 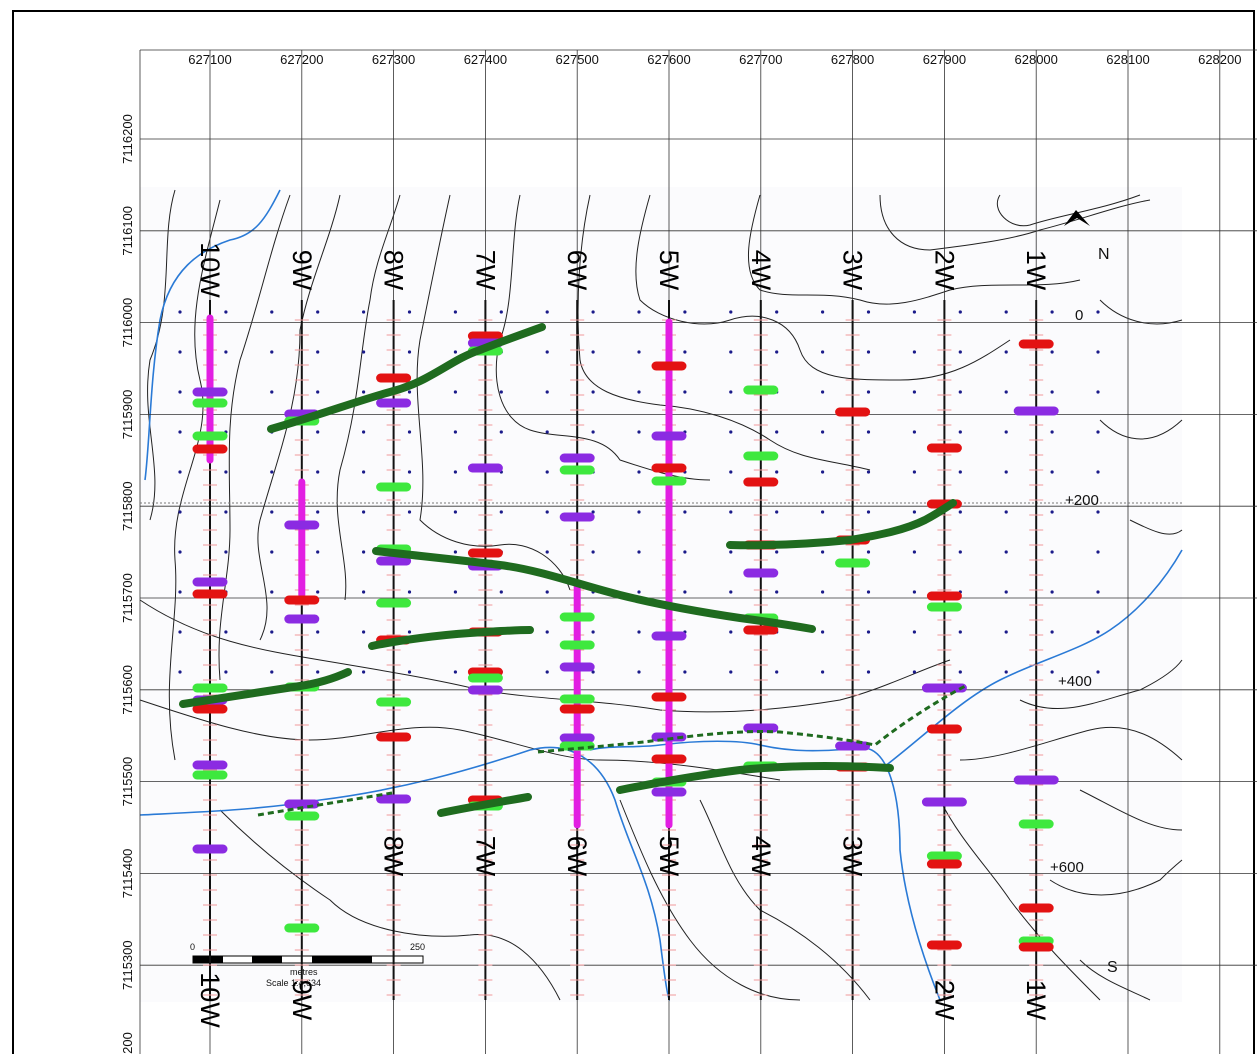 I want to click on north-arrow-icon, so click(x=1077, y=218).